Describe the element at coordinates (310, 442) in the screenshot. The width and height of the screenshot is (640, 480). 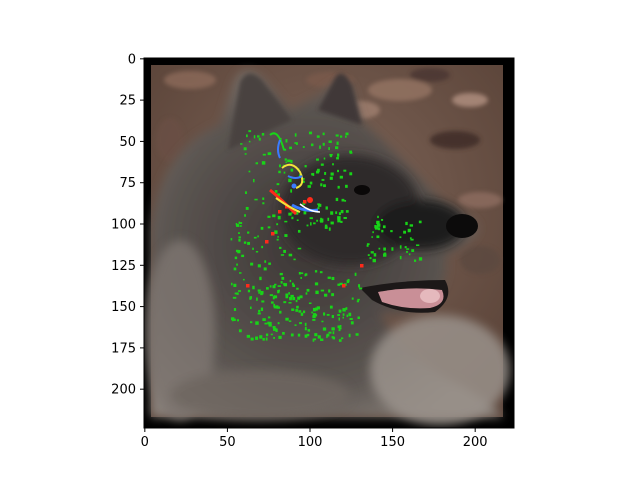
I see `x-tick-label: 100` at that location.